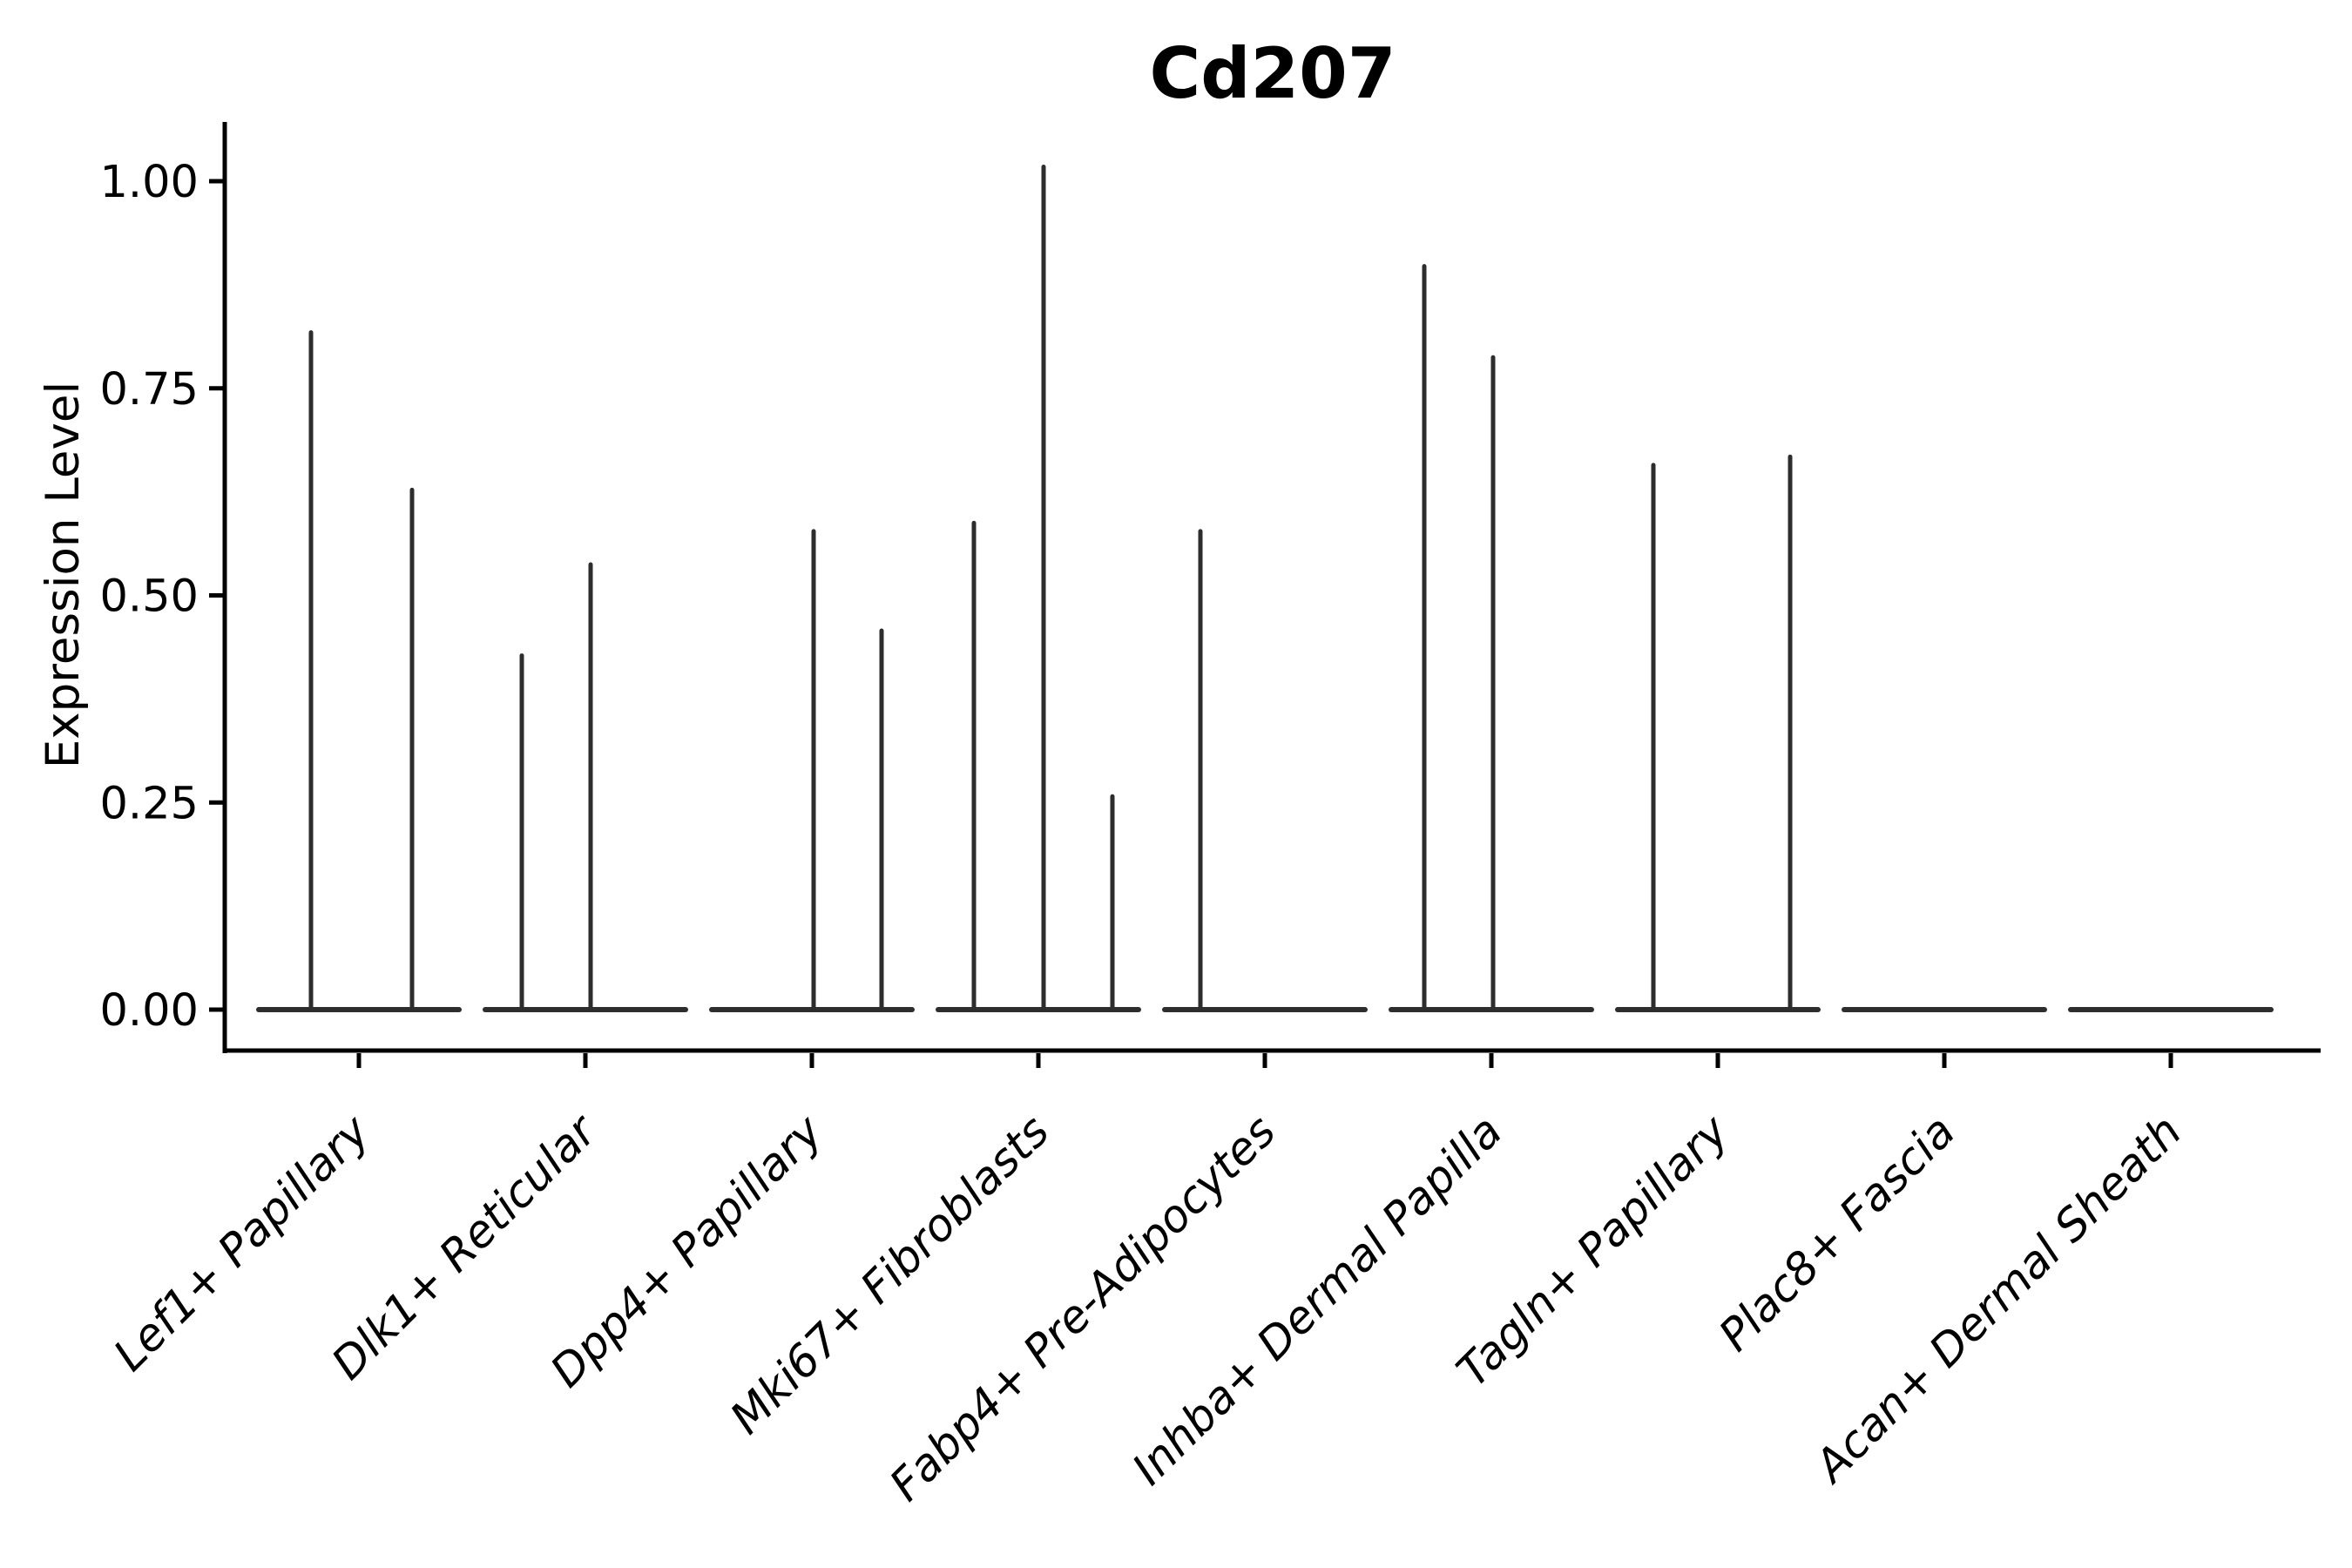 Image resolution: width=2352 pixels, height=1568 pixels. What do you see at coordinates (149, 390) in the screenshot?
I see `y-tick-label: 0.75` at bounding box center [149, 390].